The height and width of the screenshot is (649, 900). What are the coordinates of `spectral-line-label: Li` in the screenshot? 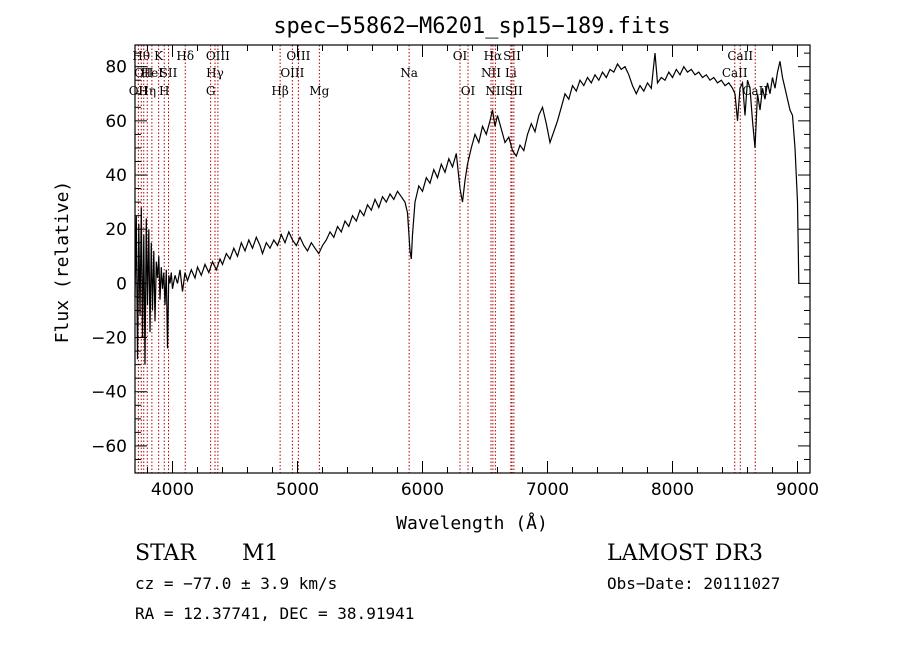 It's located at (511, 73).